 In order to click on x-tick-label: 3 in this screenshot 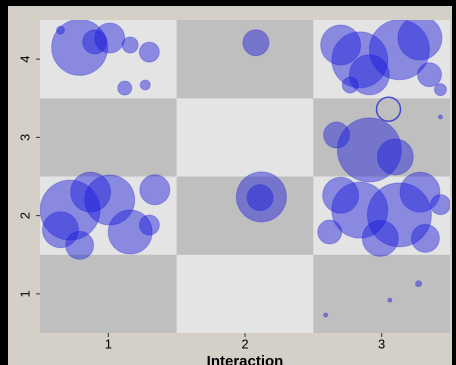, I will do `click(381, 343)`.